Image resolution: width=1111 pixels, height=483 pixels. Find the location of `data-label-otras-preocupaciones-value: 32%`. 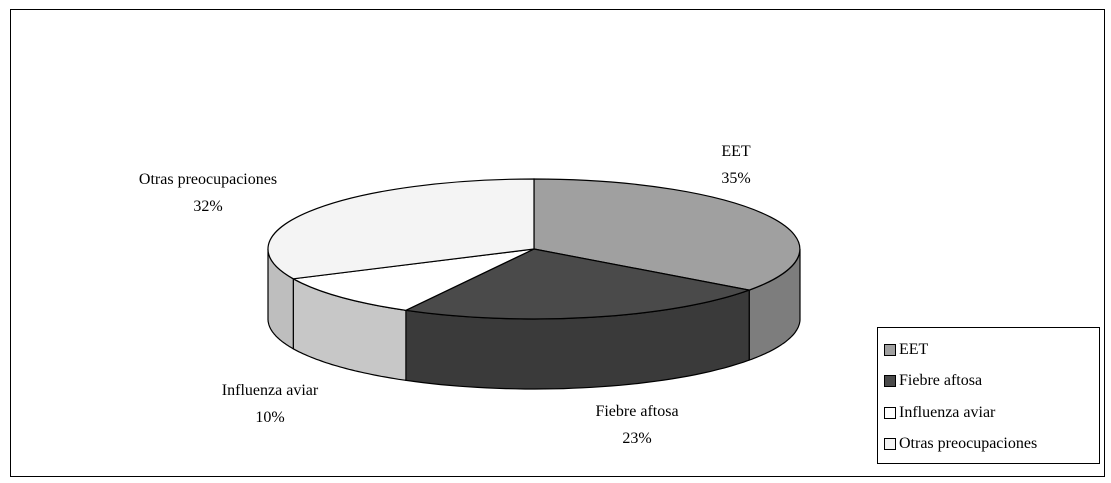

data-label-otras-preocupaciones-value: 32% is located at coordinates (208, 206).